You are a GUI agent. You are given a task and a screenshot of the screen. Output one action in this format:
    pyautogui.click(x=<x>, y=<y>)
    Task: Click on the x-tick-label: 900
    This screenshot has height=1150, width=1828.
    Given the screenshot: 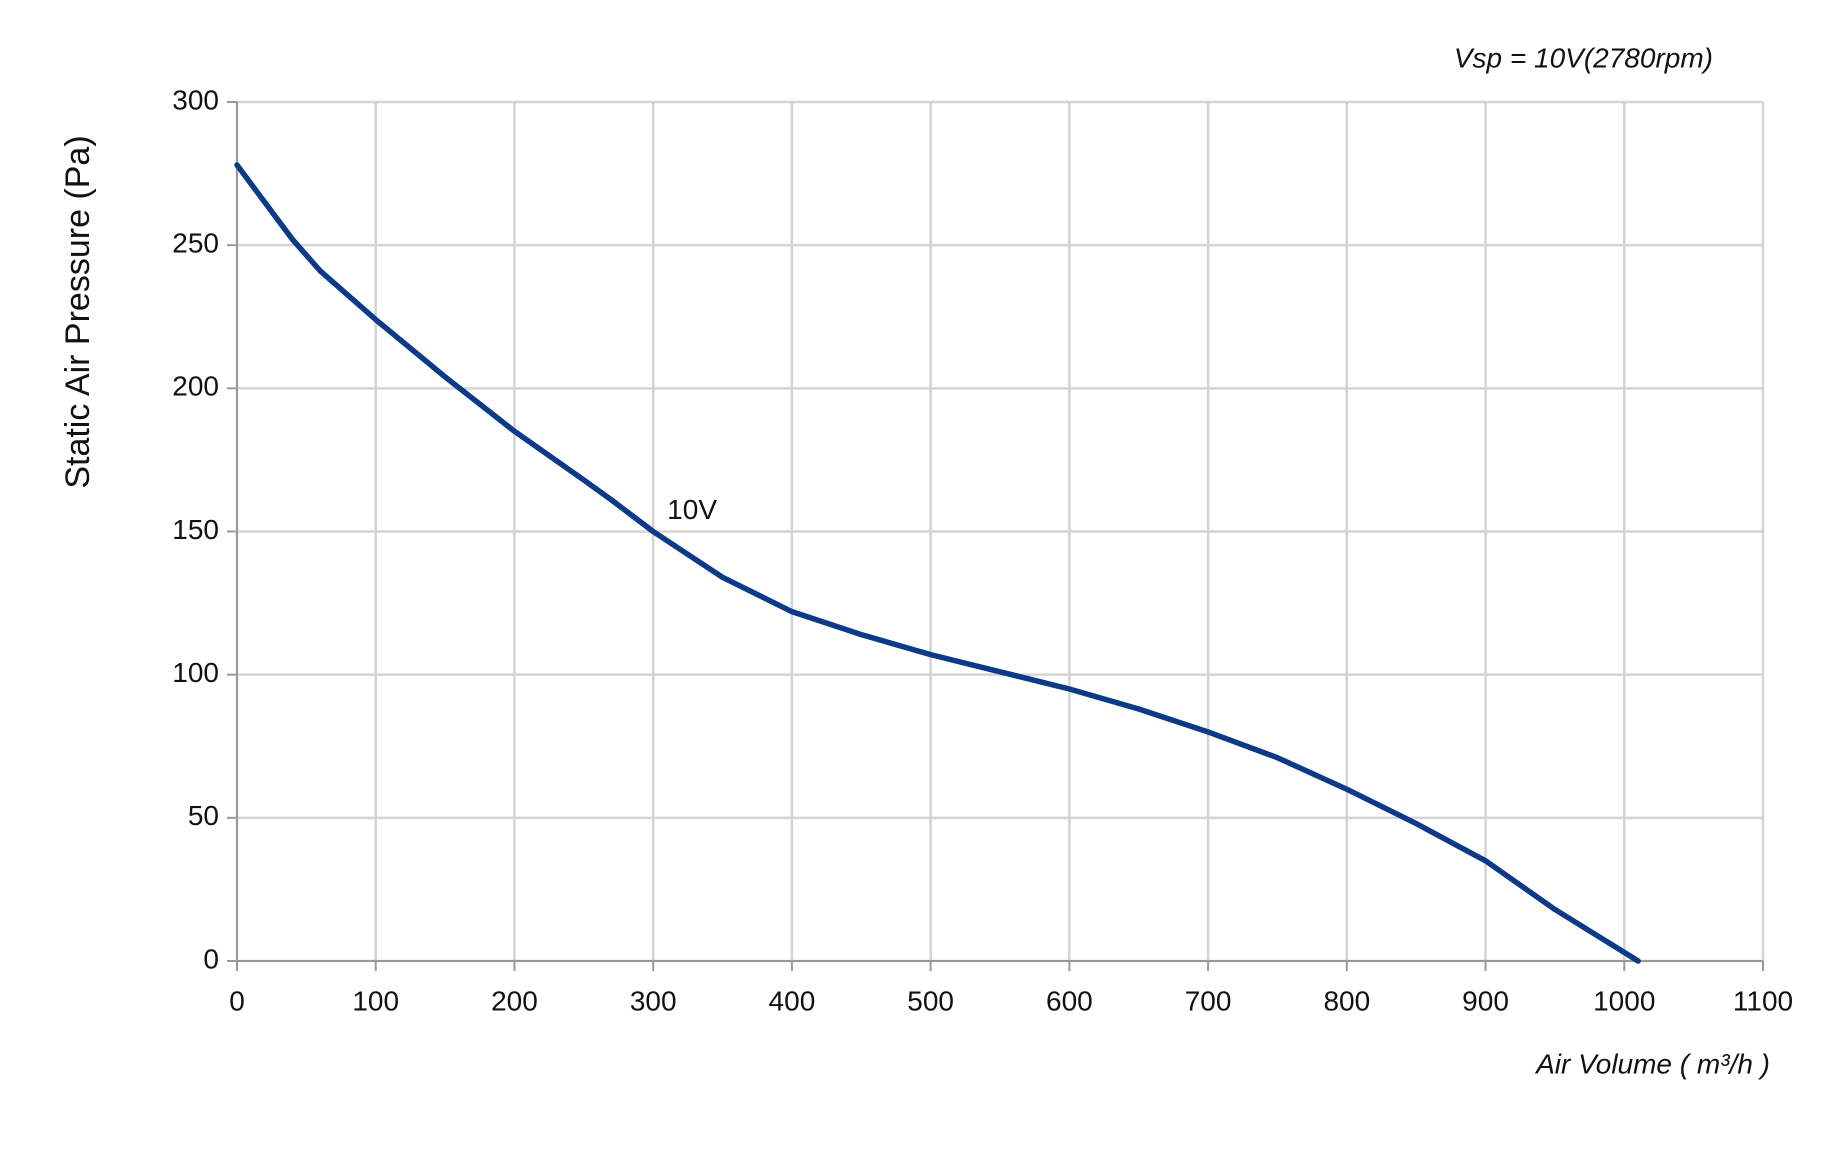 What is the action you would take?
    pyautogui.click(x=1485, y=1000)
    